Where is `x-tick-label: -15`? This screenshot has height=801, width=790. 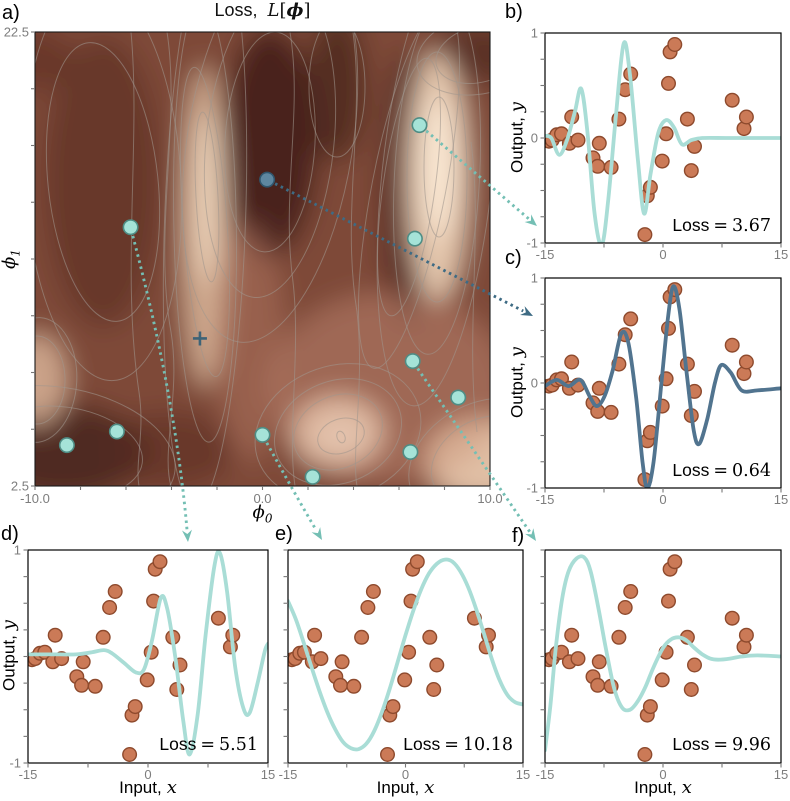 x-tick-label: -15 is located at coordinates (545, 499).